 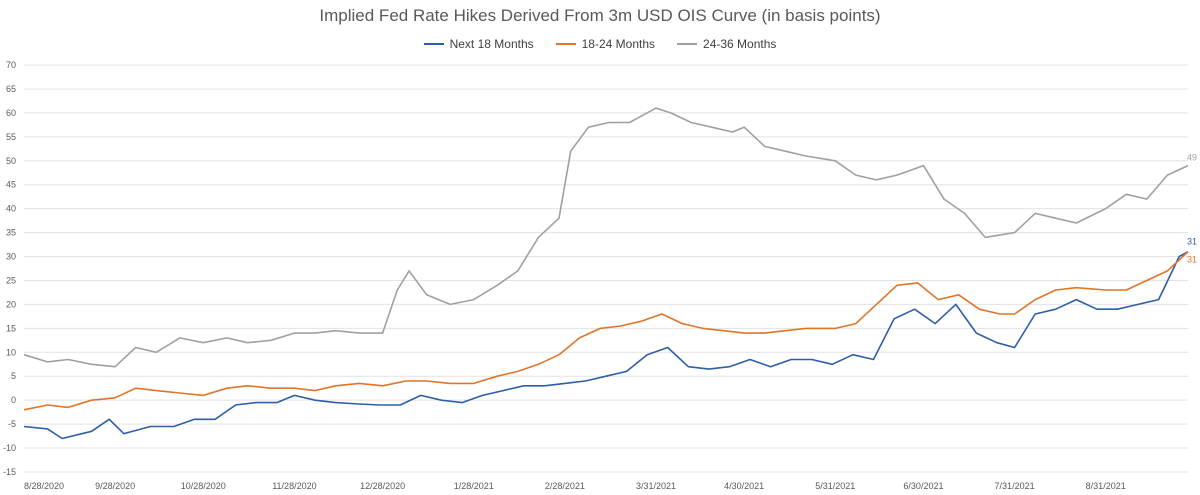 What do you see at coordinates (433, 44) in the screenshot?
I see `legend-swatch-next-18-months` at bounding box center [433, 44].